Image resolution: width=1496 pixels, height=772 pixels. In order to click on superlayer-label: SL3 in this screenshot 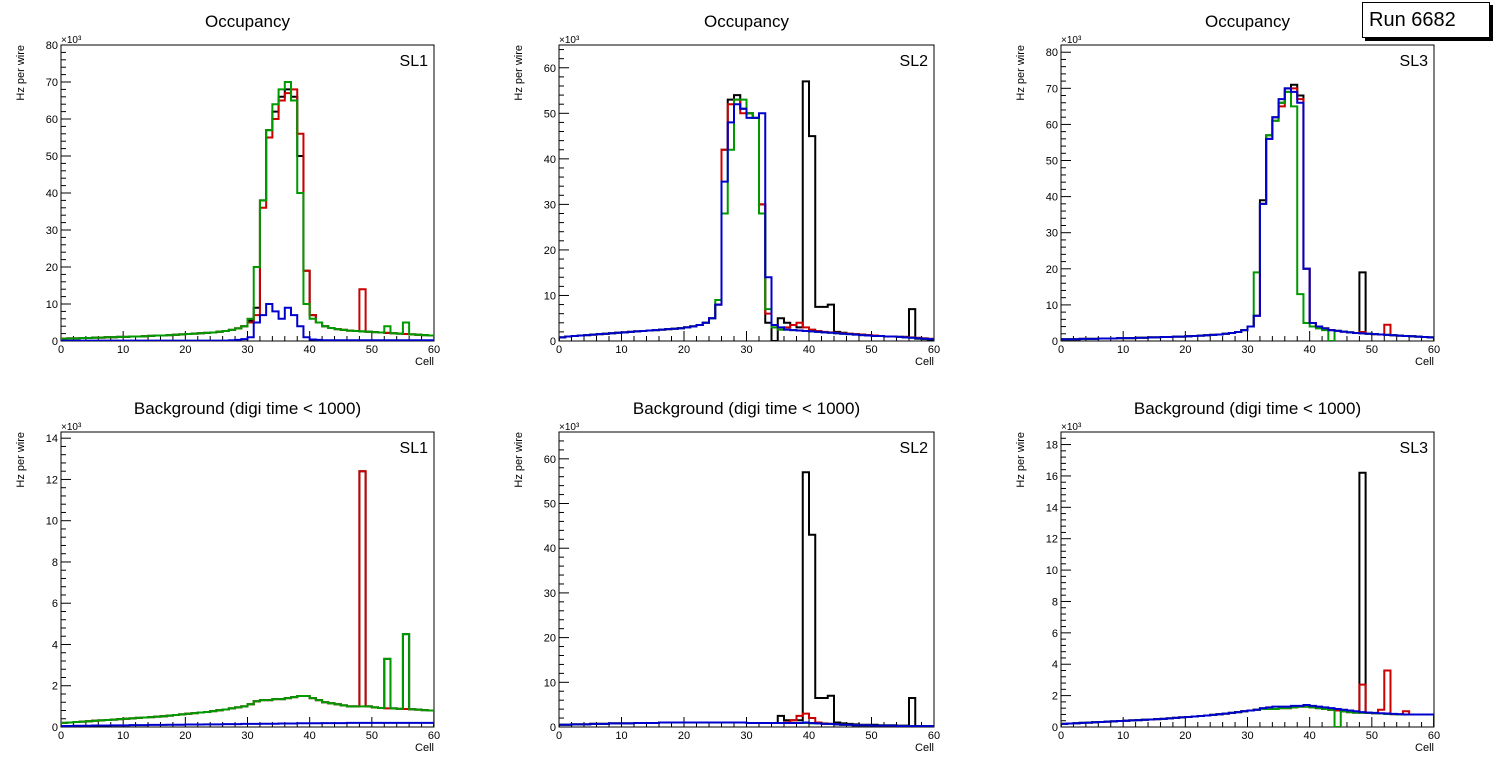, I will do `click(1414, 448)`.